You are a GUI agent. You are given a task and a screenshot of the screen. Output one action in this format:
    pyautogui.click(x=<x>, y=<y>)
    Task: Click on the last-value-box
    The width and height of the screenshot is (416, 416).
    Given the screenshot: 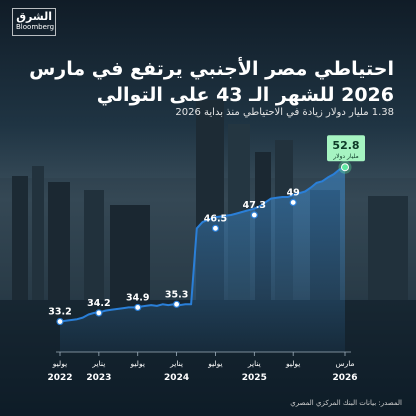 What is the action you would take?
    pyautogui.click(x=346, y=148)
    